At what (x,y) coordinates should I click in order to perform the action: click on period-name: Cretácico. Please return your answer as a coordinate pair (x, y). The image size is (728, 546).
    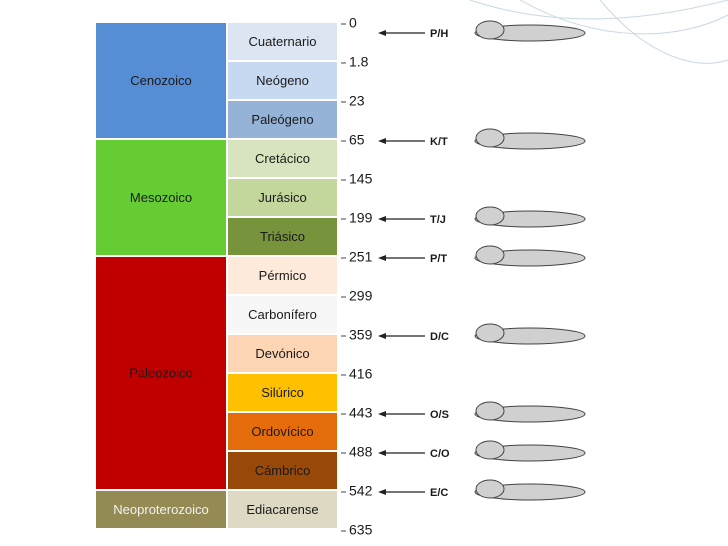
    Looking at the image, I should click on (282, 158).